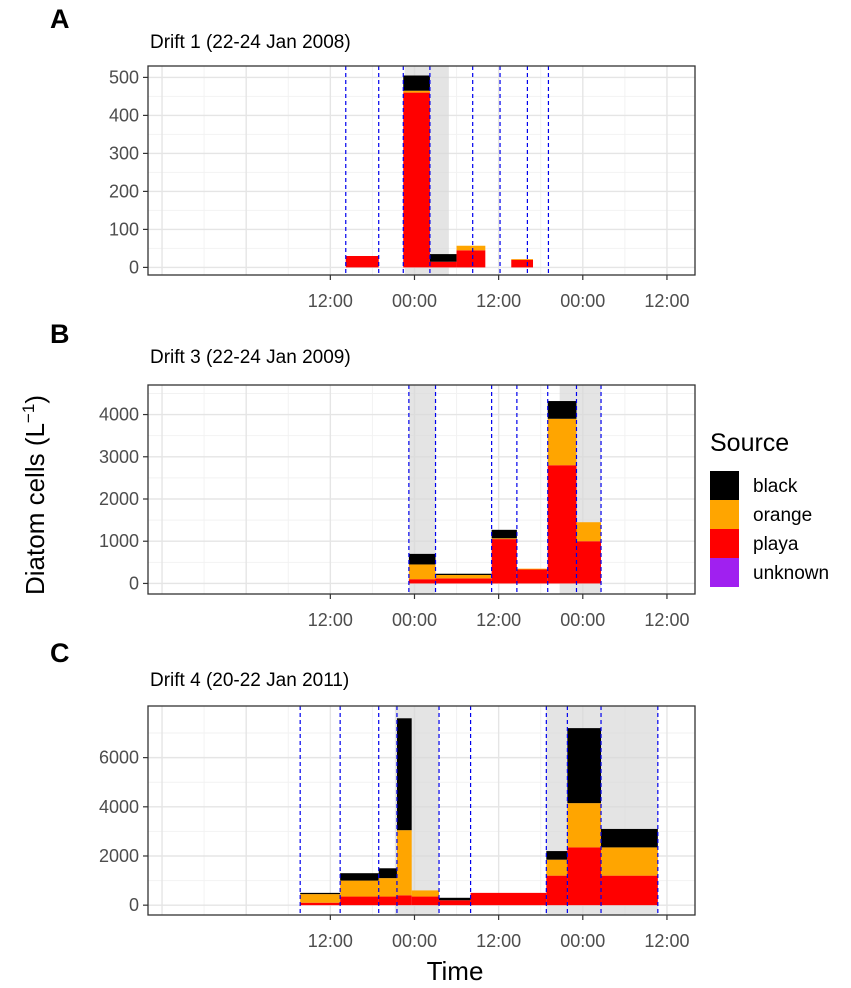 This screenshot has width=851, height=988. Describe the element at coordinates (724, 543) in the screenshot. I see `legend-swatch-playa` at that location.